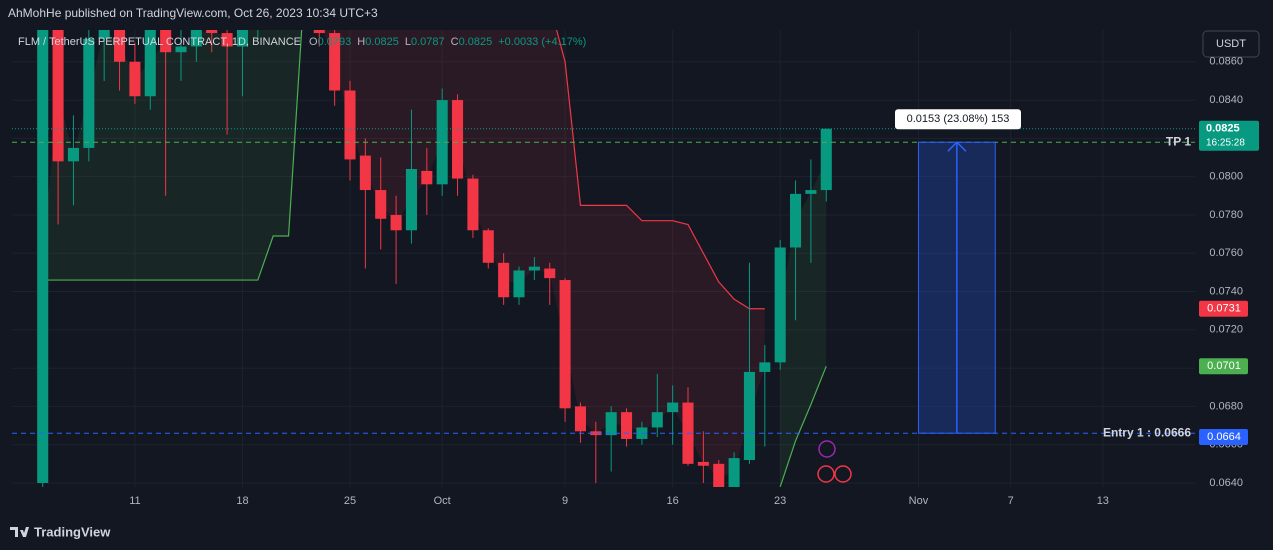 This screenshot has width=1273, height=550. Describe the element at coordinates (455, 42) in the screenshot. I see `stat-key: C` at that location.